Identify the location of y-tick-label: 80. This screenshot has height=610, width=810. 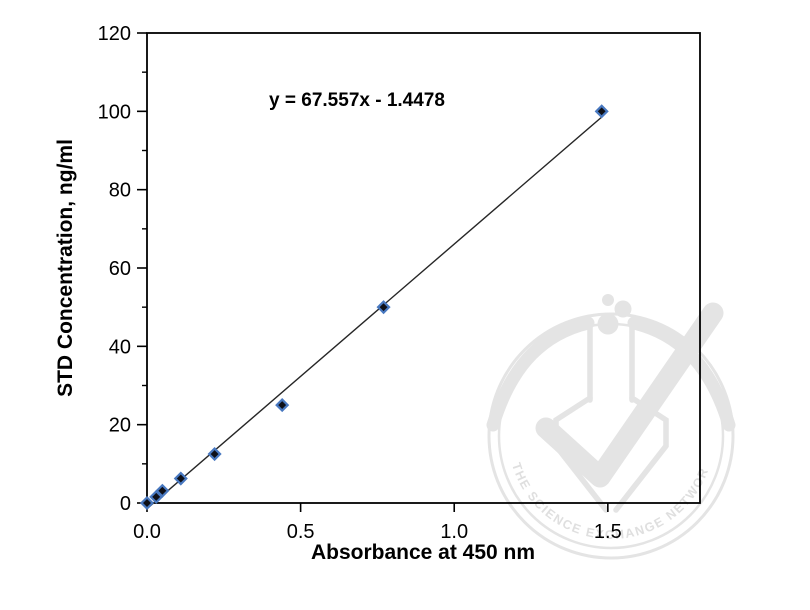
(120, 191).